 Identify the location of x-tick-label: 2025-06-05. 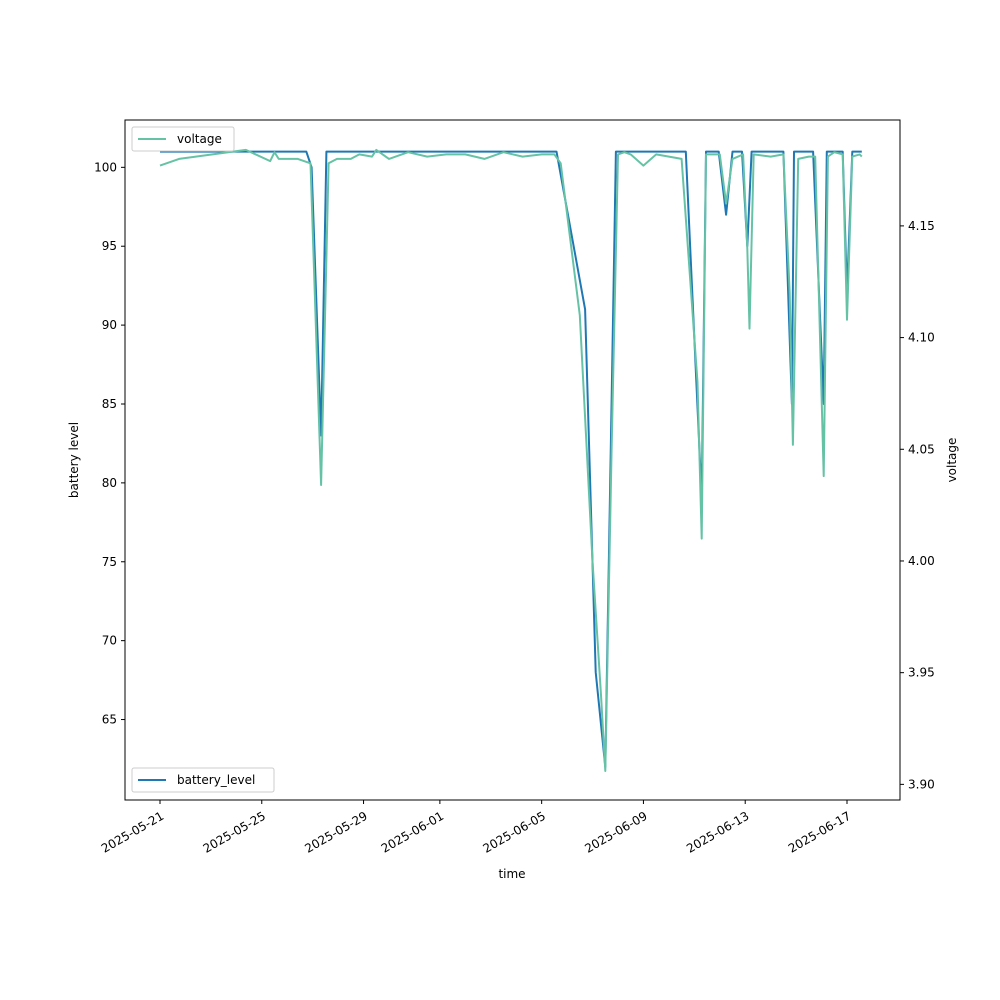
(514, 832).